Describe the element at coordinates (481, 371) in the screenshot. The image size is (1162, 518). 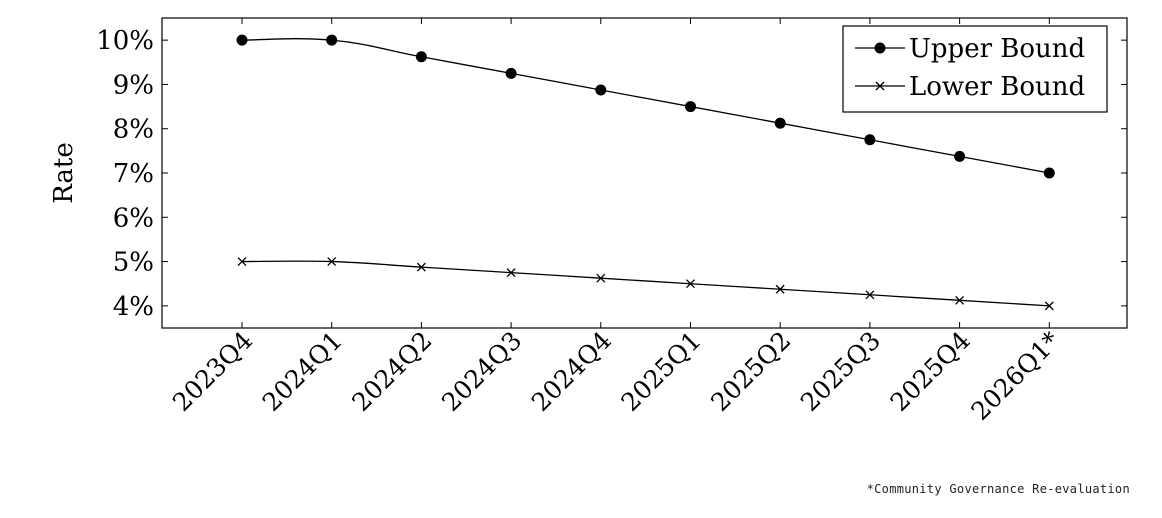
I see `x-tick-label: 2024Q3` at that location.